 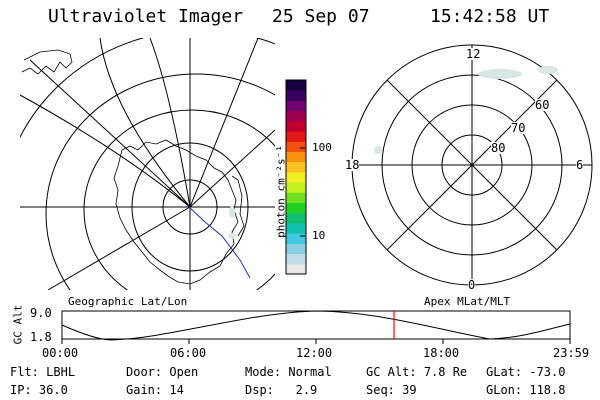 I want to click on altitude-plot, so click(x=316, y=327).